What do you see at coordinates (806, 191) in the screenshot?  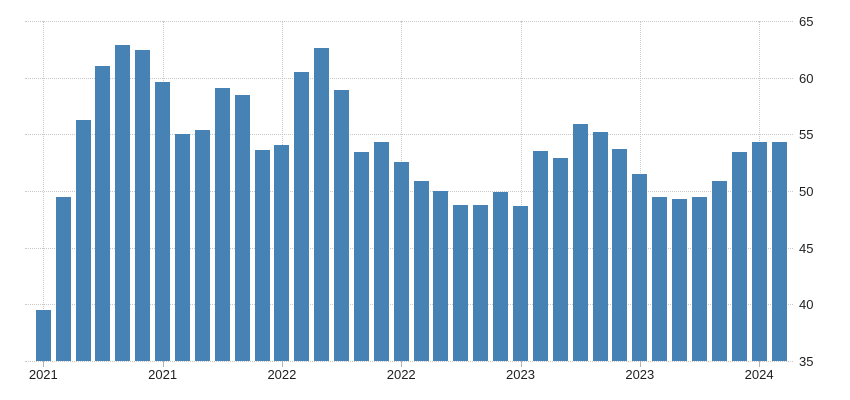 I see `y-axis-label: 50` at bounding box center [806, 191].